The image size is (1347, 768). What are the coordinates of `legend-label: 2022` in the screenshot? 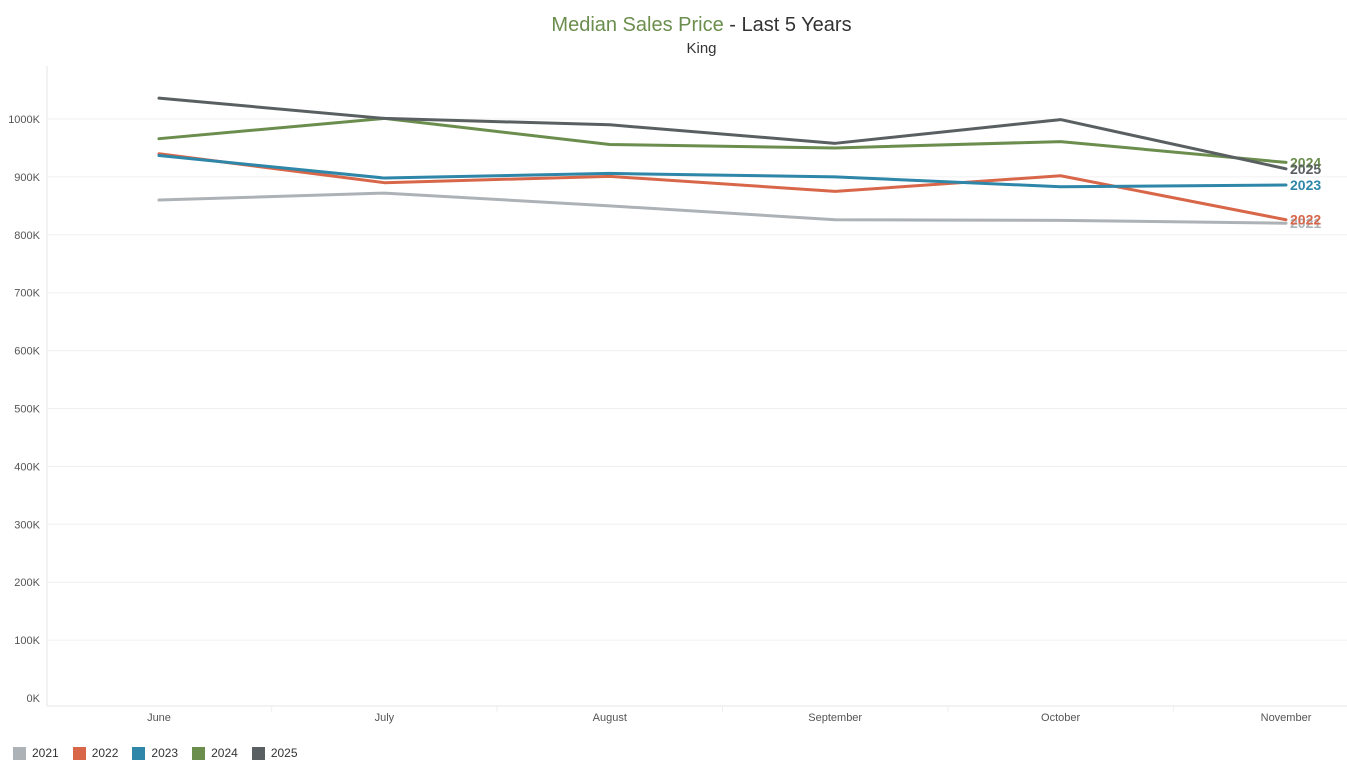 It's located at (105, 753).